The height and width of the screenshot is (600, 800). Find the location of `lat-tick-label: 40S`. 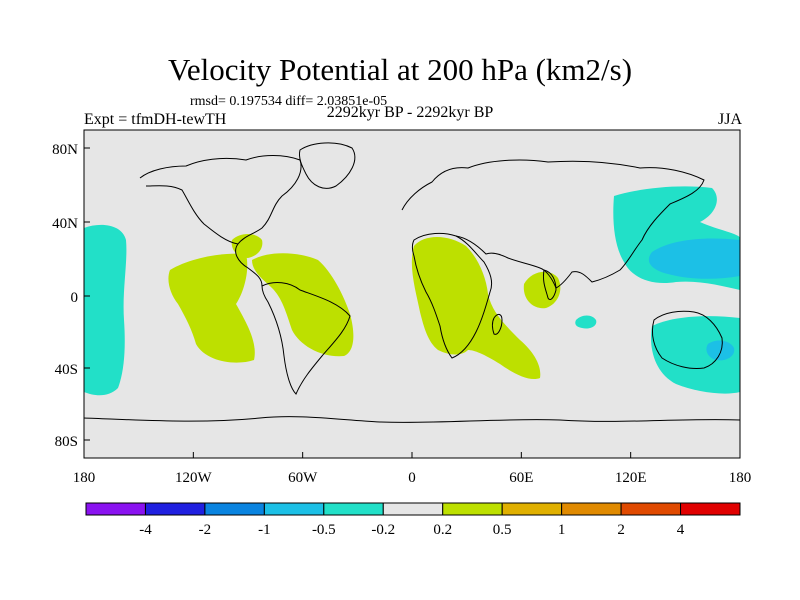

lat-tick-label: 40S is located at coordinates (66, 370).